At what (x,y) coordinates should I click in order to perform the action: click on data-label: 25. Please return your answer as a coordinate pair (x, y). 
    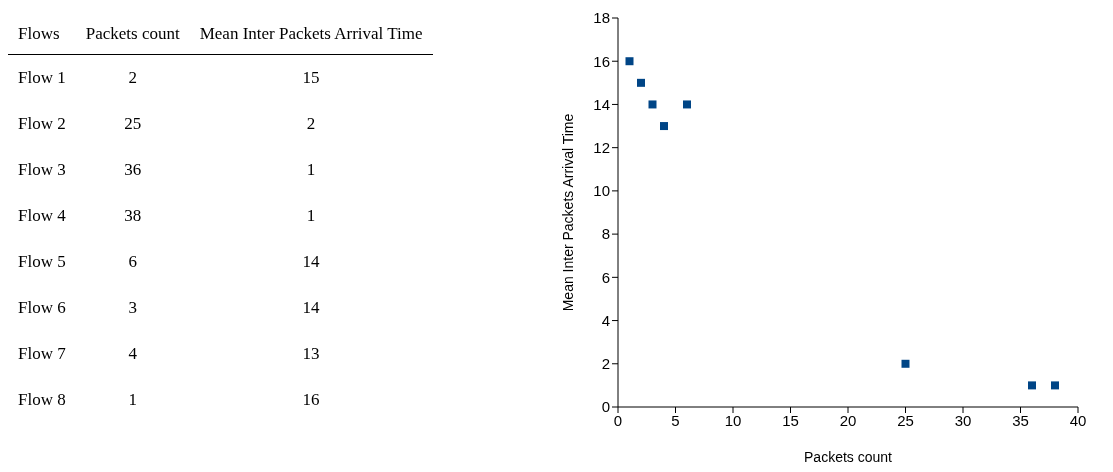
    Looking at the image, I should click on (133, 124).